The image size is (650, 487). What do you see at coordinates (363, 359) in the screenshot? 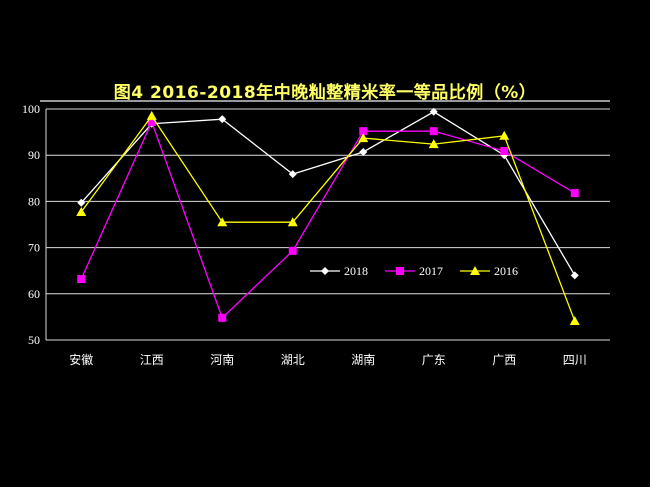
I see `x-tick-label: 湖南` at bounding box center [363, 359].